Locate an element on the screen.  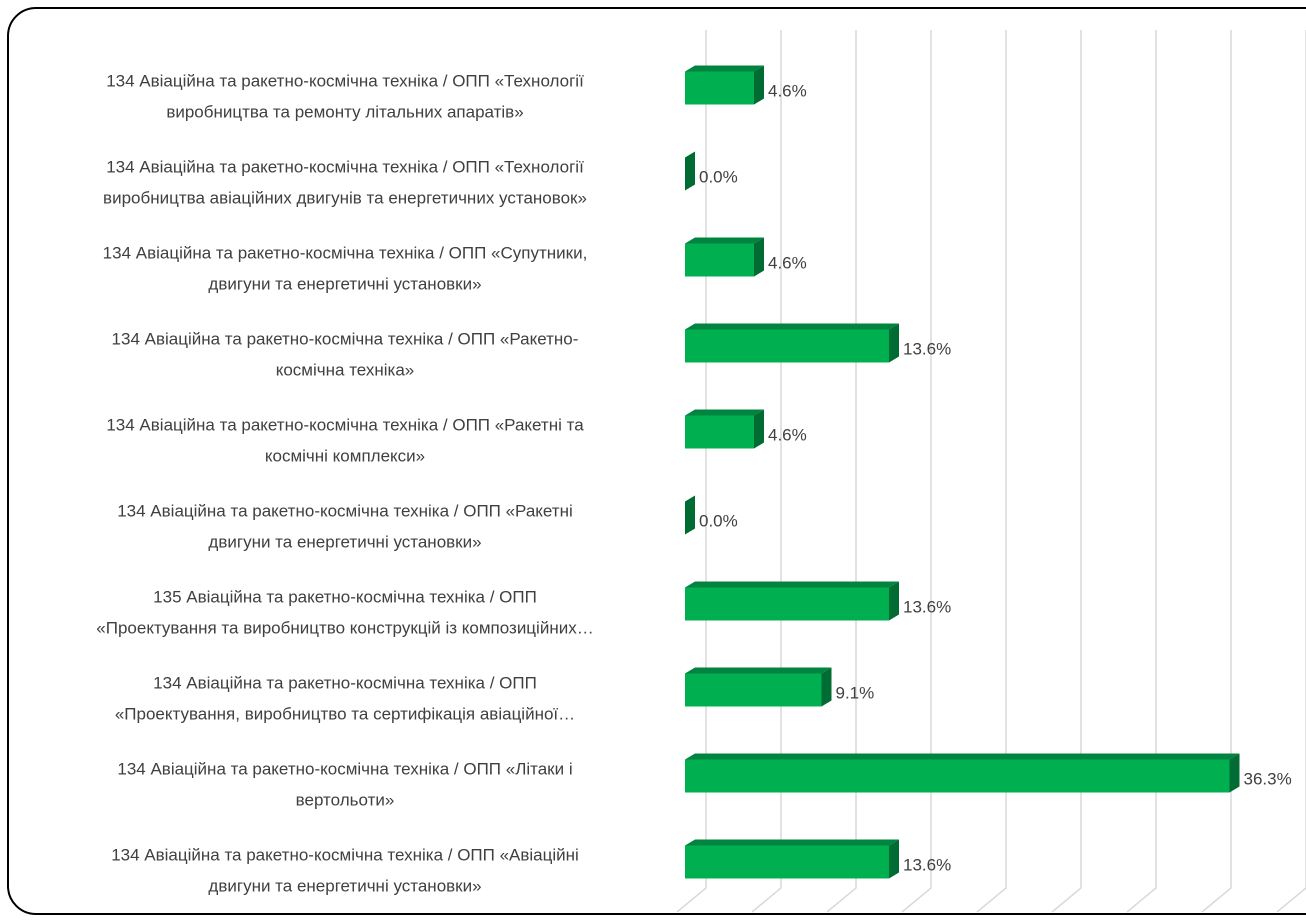
value-label: 36.3% is located at coordinates (1268, 778).